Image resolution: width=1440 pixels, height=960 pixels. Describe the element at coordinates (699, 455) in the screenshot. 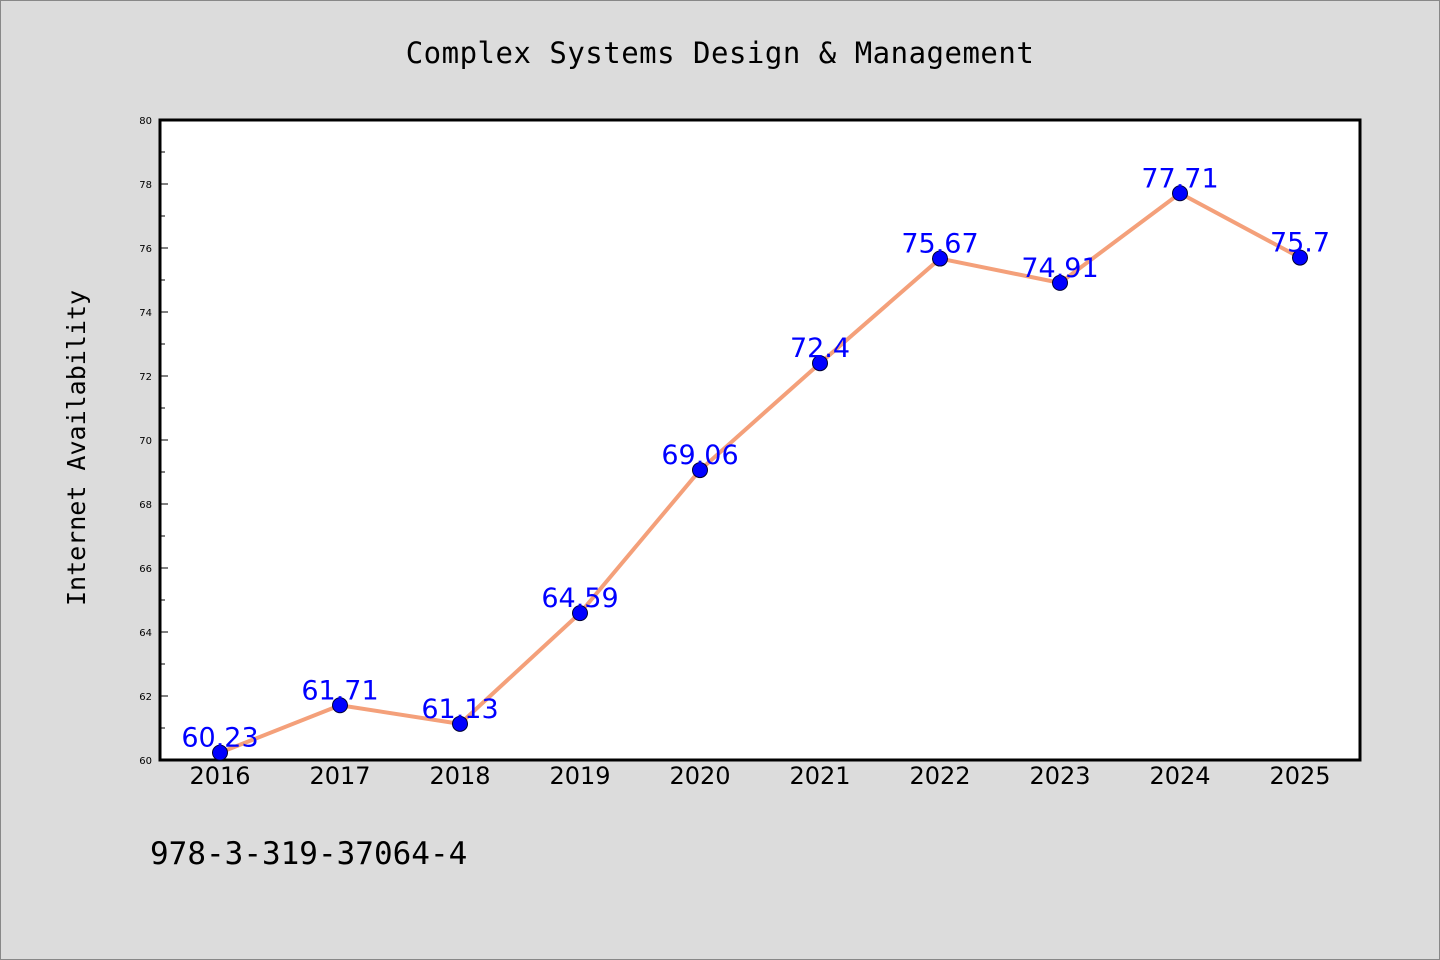

I see `data-label: 69.06` at that location.